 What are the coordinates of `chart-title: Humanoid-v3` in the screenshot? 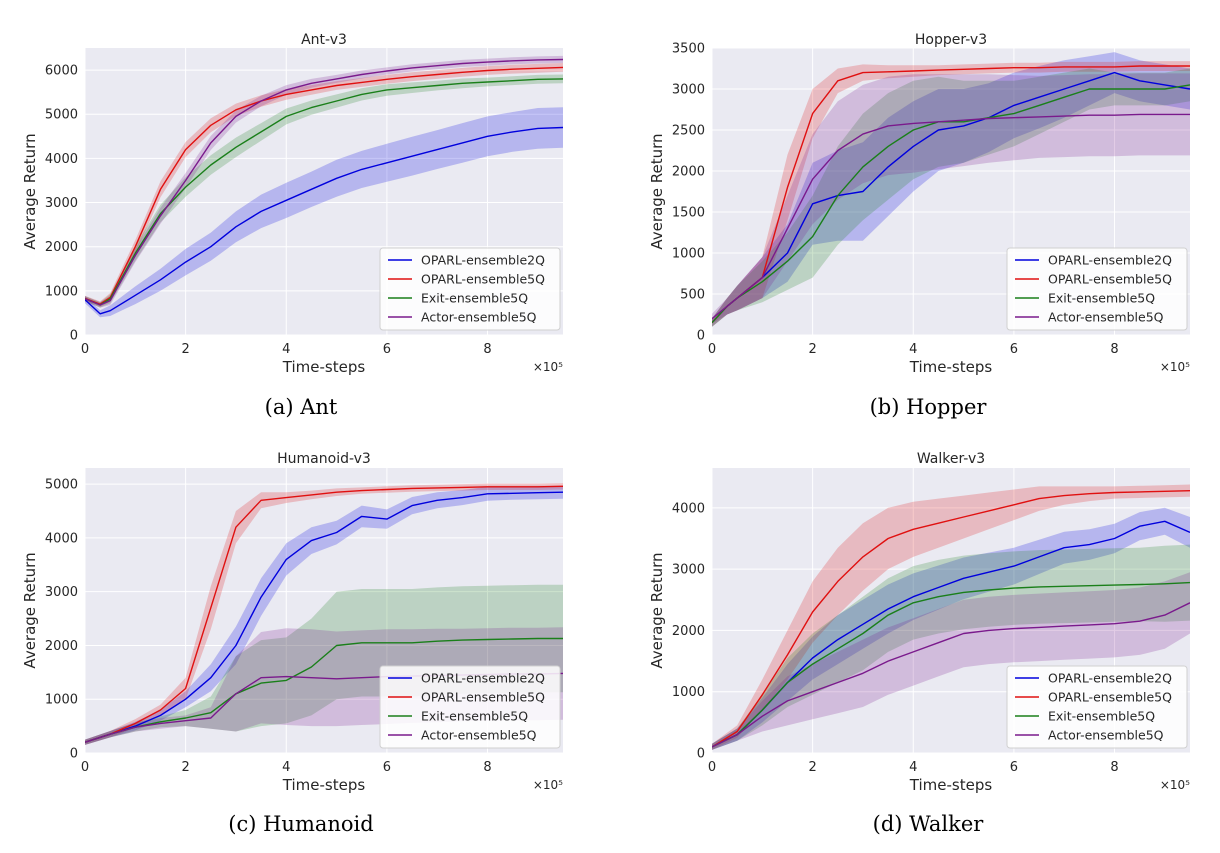 It's located at (324, 459).